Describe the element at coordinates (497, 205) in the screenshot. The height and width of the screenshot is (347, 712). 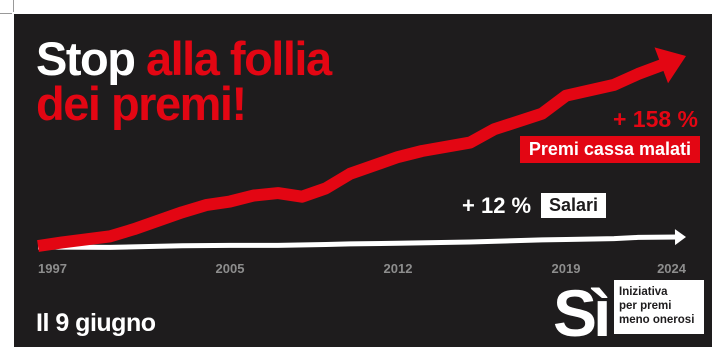
I see `wages-change-label: + 12 %` at that location.